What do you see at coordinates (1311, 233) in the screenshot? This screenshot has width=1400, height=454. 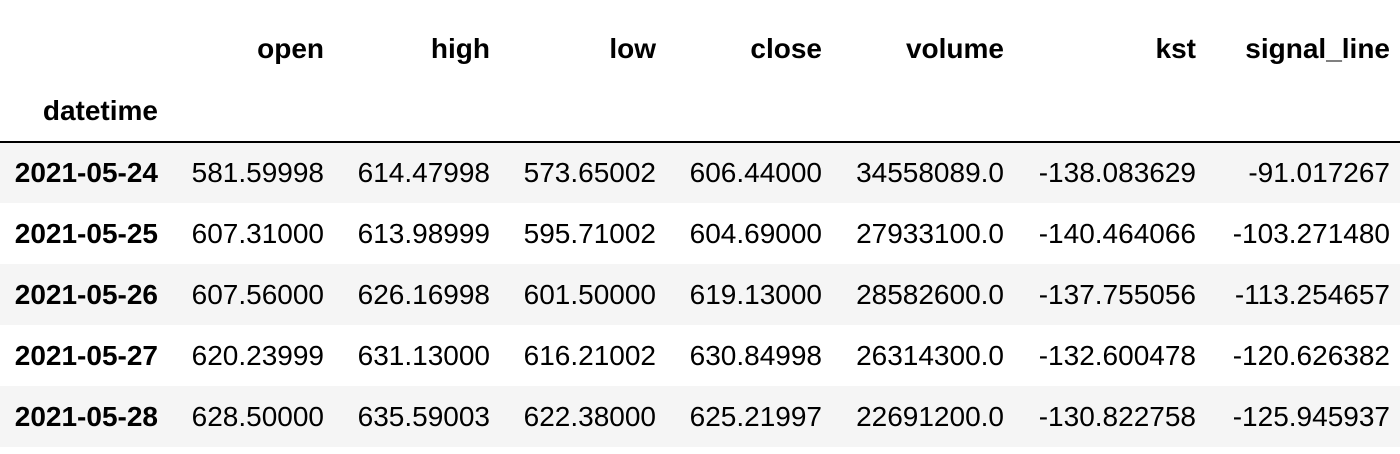 I see `cell-signal-line: -103.271480` at bounding box center [1311, 233].